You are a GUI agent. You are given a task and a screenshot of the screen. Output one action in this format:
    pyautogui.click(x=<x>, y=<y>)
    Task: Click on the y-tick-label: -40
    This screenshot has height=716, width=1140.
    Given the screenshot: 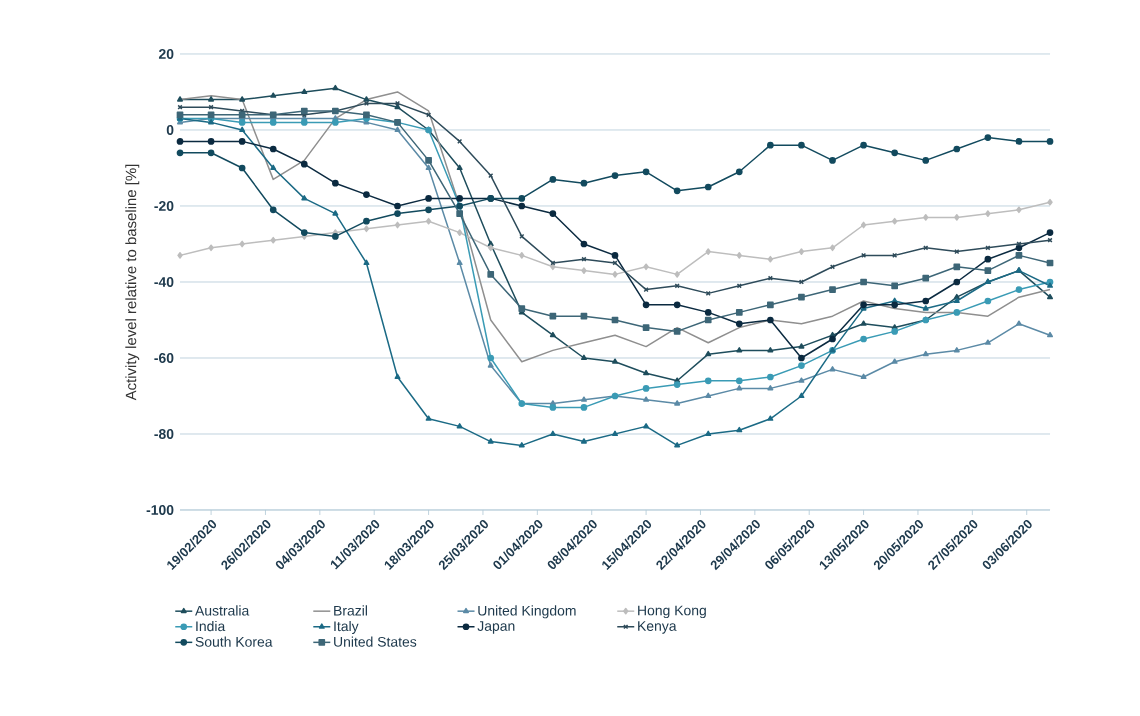 What is the action you would take?
    pyautogui.click(x=164, y=282)
    